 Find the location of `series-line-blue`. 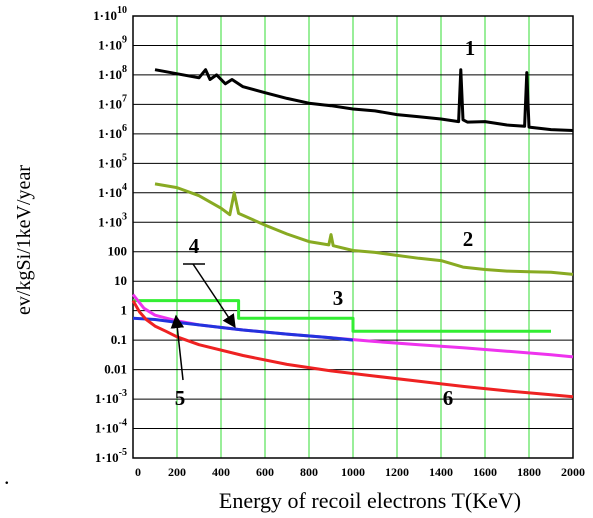

series-line-blue is located at coordinates (243, 329).